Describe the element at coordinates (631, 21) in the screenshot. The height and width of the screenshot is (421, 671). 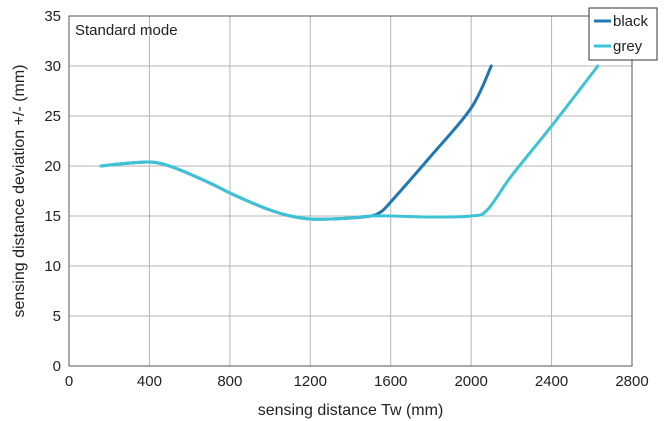
I see `legend-label-black: black` at that location.